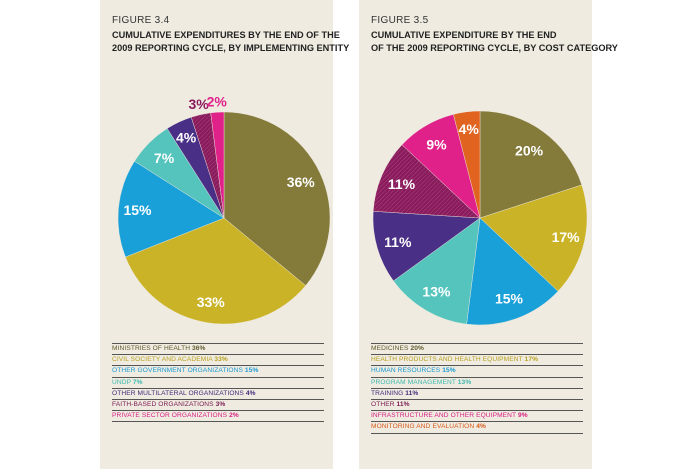  Describe the element at coordinates (464, 35) in the screenshot. I see `chart-title-line-1: CUMULATIVE EXPENDITURE BY THE END` at that location.